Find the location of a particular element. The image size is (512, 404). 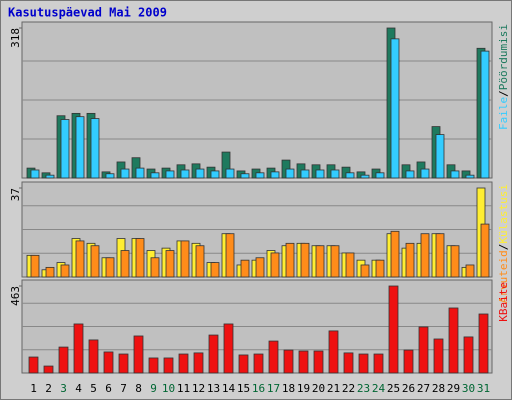

legend-entry: Arvuteid is located at coordinates (503, 276).